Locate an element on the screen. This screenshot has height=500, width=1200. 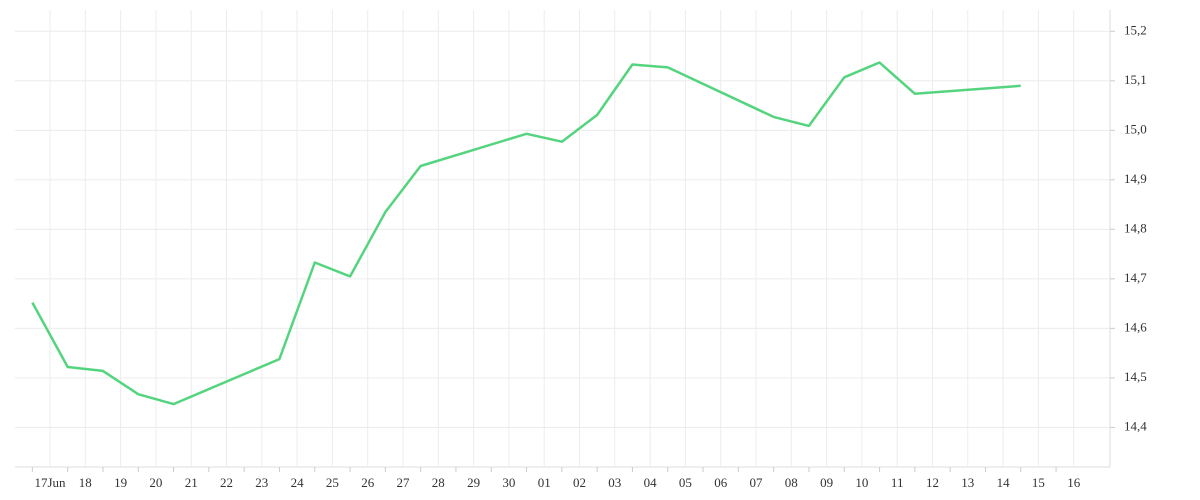
x-tick-label: 12 is located at coordinates (932, 482).